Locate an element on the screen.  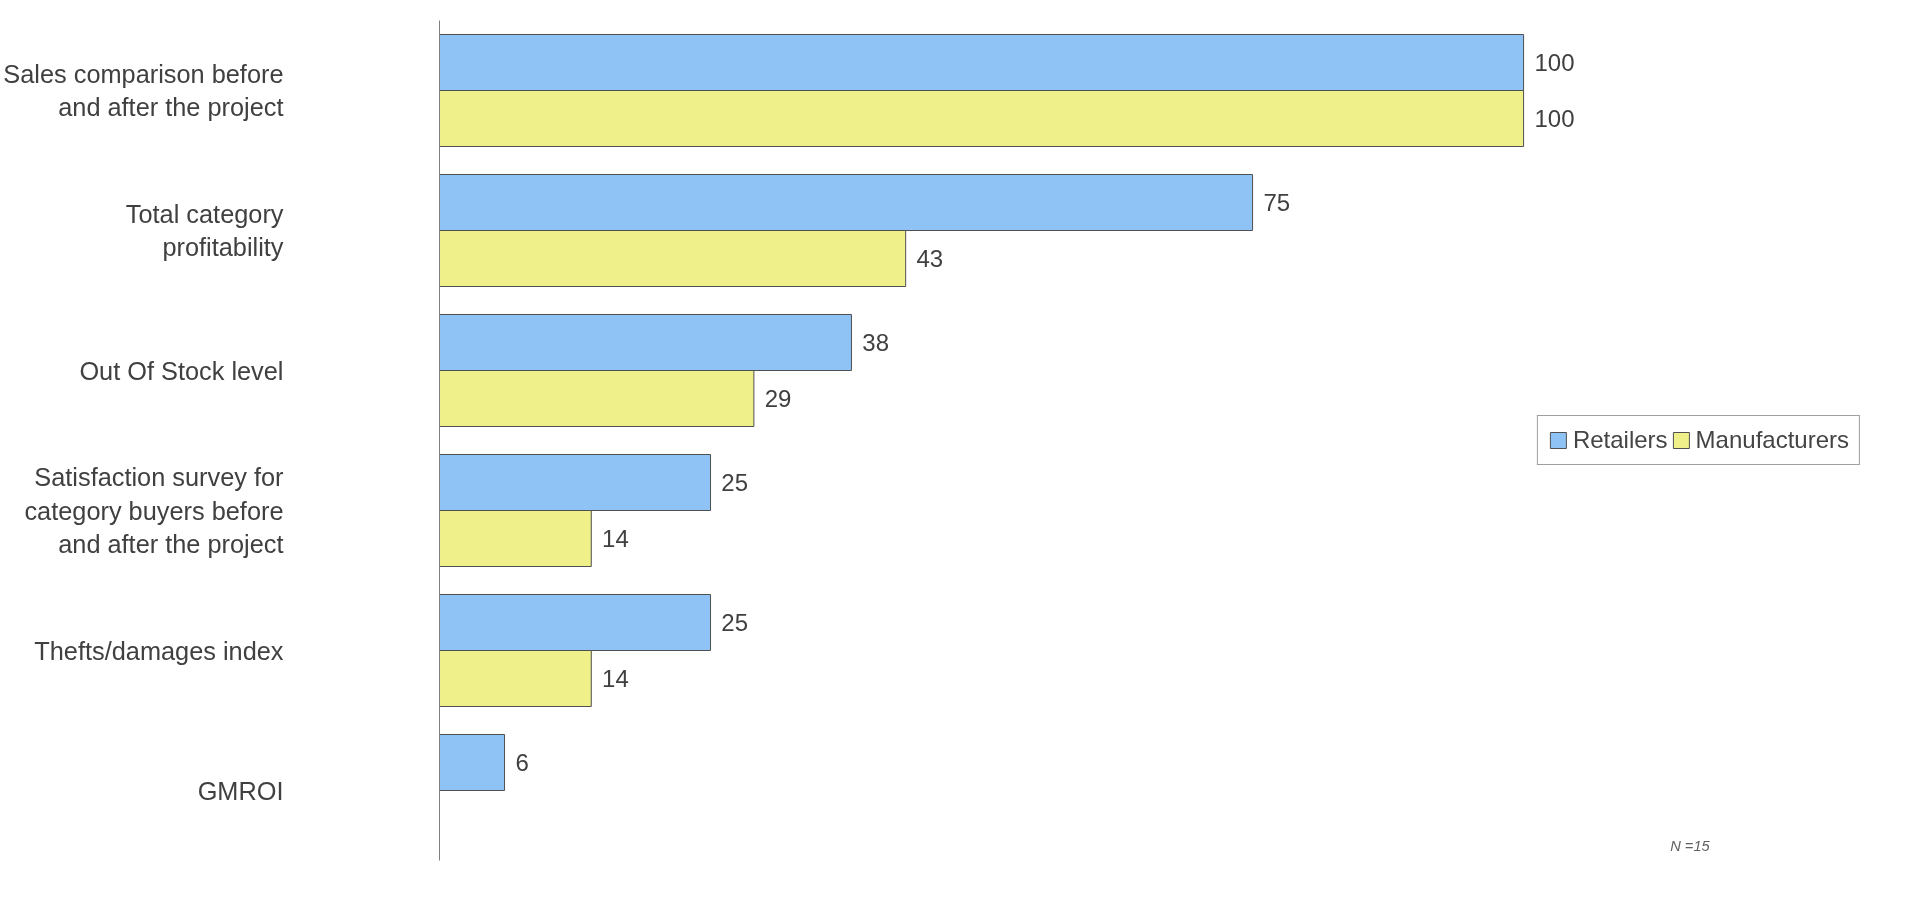
legend-label: Retailers is located at coordinates (1620, 440).